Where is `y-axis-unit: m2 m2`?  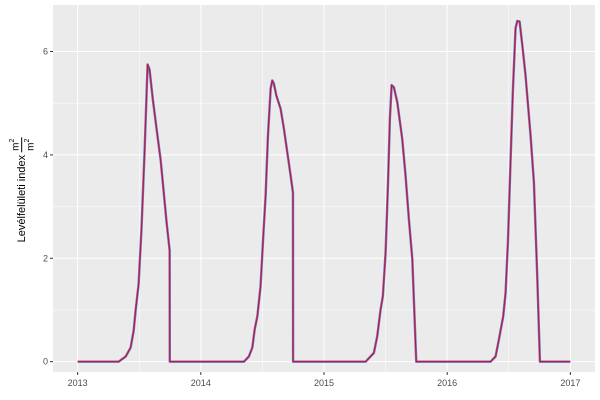 y-axis-unit: m2 m2 is located at coordinates (22, 144).